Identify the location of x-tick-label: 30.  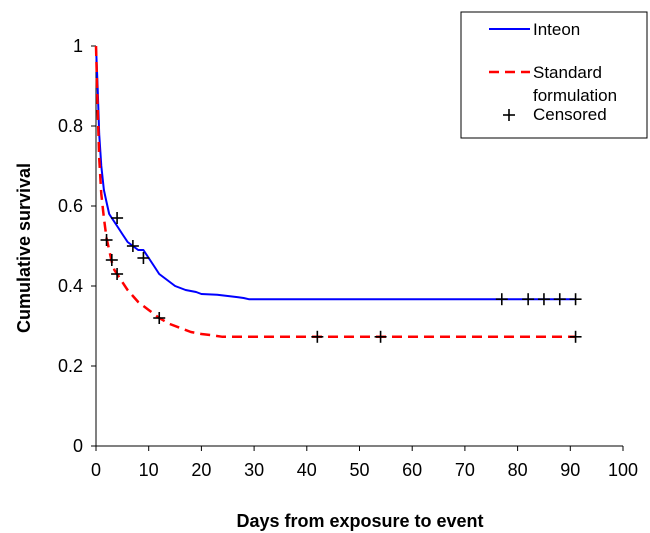
(254, 470).